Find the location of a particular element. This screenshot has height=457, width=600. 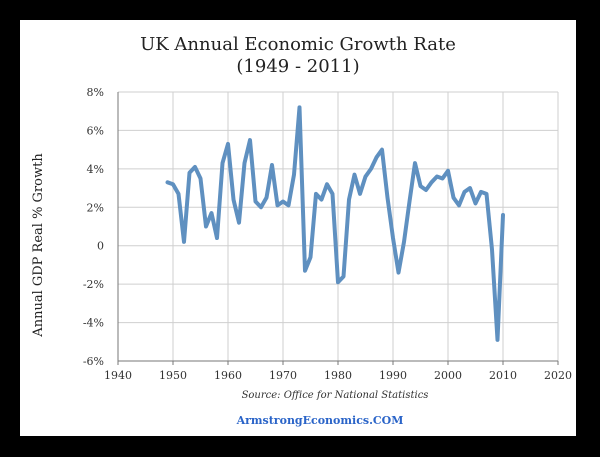

x-tick-label: 1980 is located at coordinates (338, 375).